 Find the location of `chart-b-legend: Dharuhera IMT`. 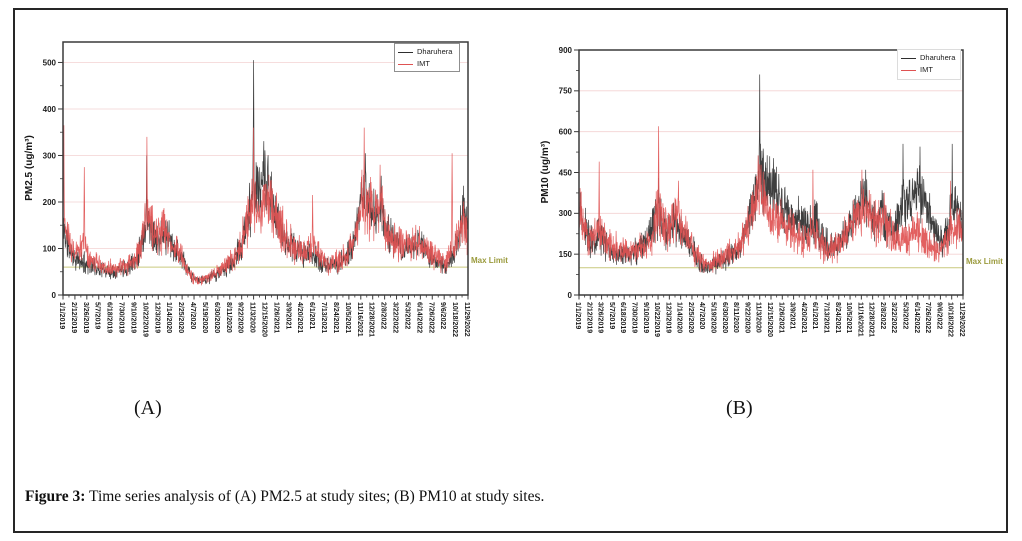

chart-b-legend: Dharuhera IMT is located at coordinates (929, 64).